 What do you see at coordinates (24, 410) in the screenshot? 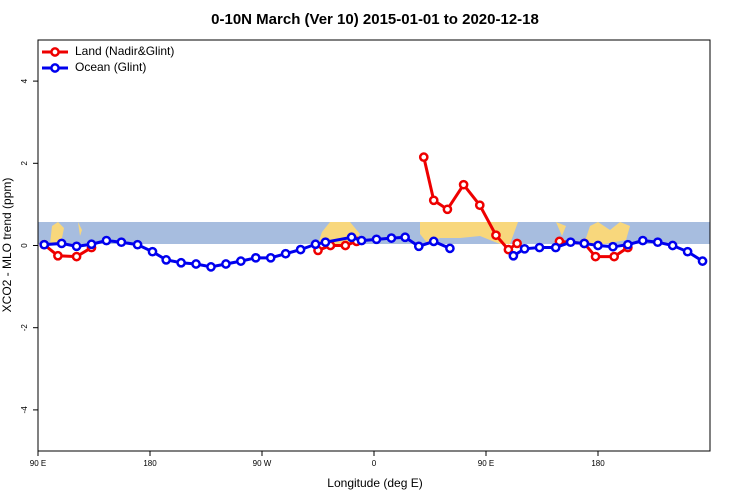
I see `y-tick-label: -4` at bounding box center [24, 410].